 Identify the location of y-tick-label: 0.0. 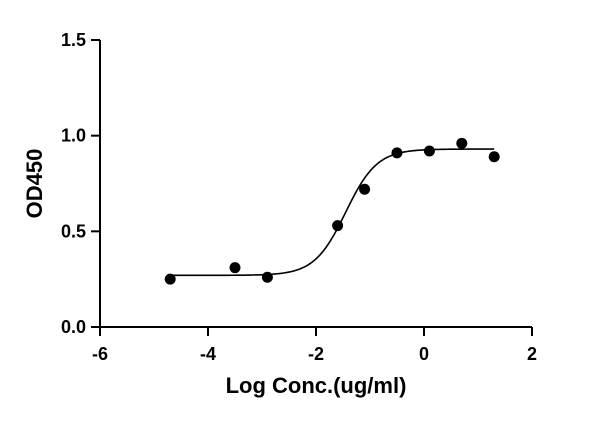
(73, 327).